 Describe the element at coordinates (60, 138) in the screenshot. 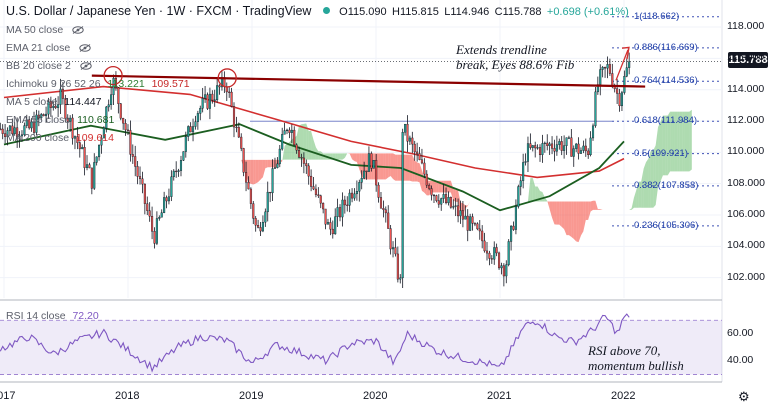

I see `indicator-ma200: MA 200 close 109.614` at that location.